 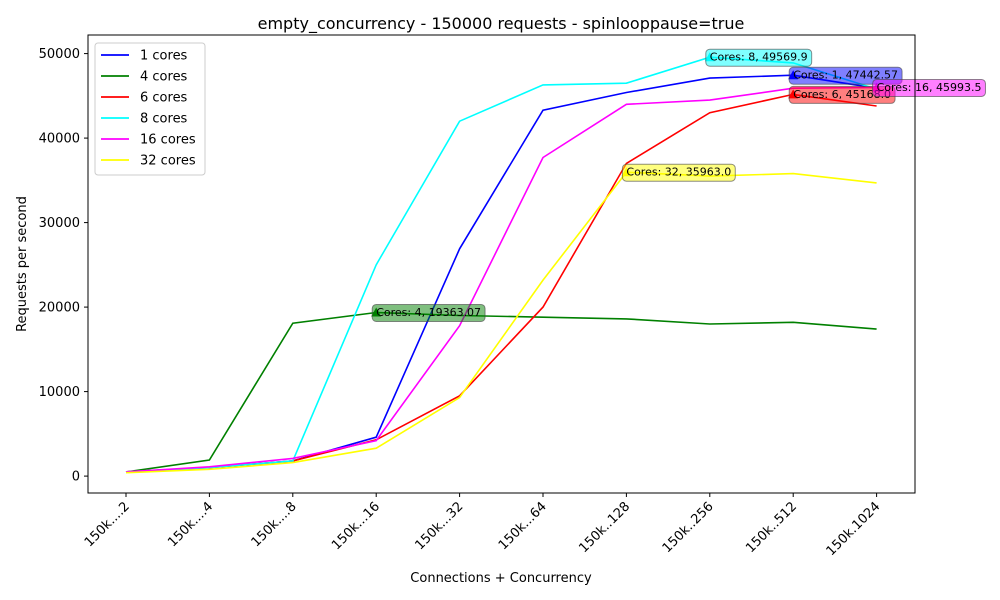 What do you see at coordinates (76, 477) in the screenshot?
I see `y-tick-label: 0` at bounding box center [76, 477].